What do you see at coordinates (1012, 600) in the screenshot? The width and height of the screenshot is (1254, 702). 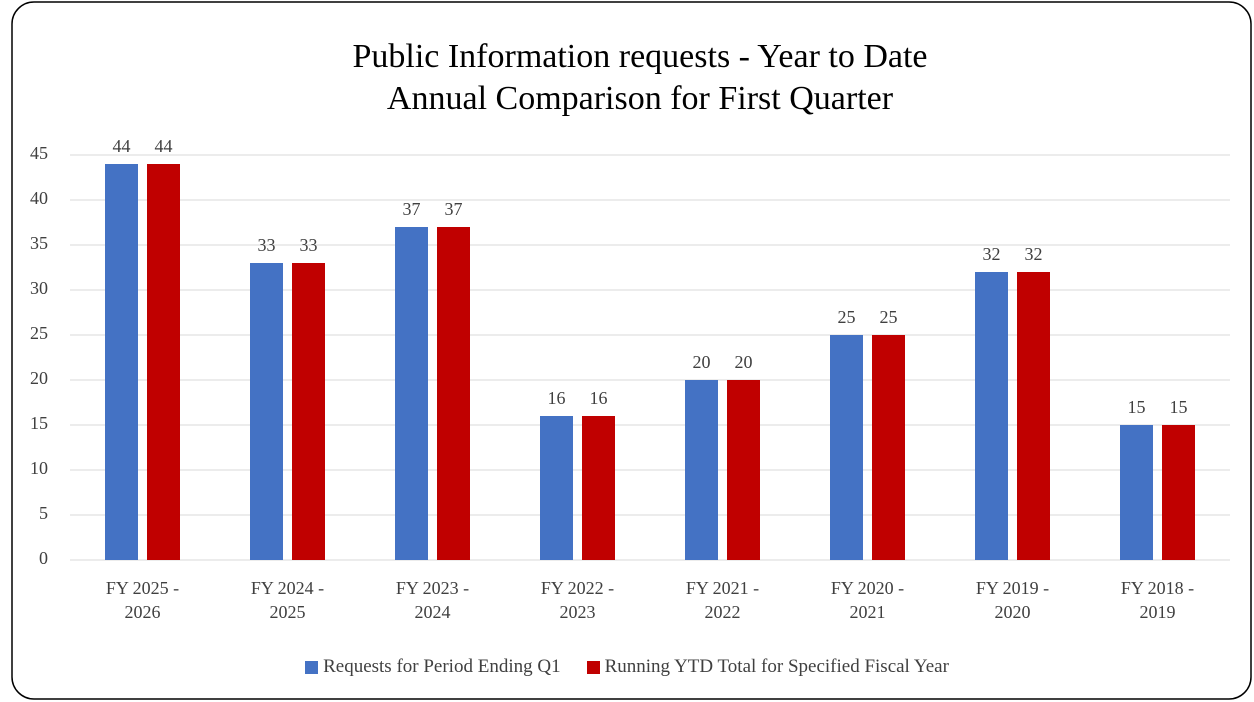 I see `x-tick-label: FY 2019 - 2020` at bounding box center [1012, 600].